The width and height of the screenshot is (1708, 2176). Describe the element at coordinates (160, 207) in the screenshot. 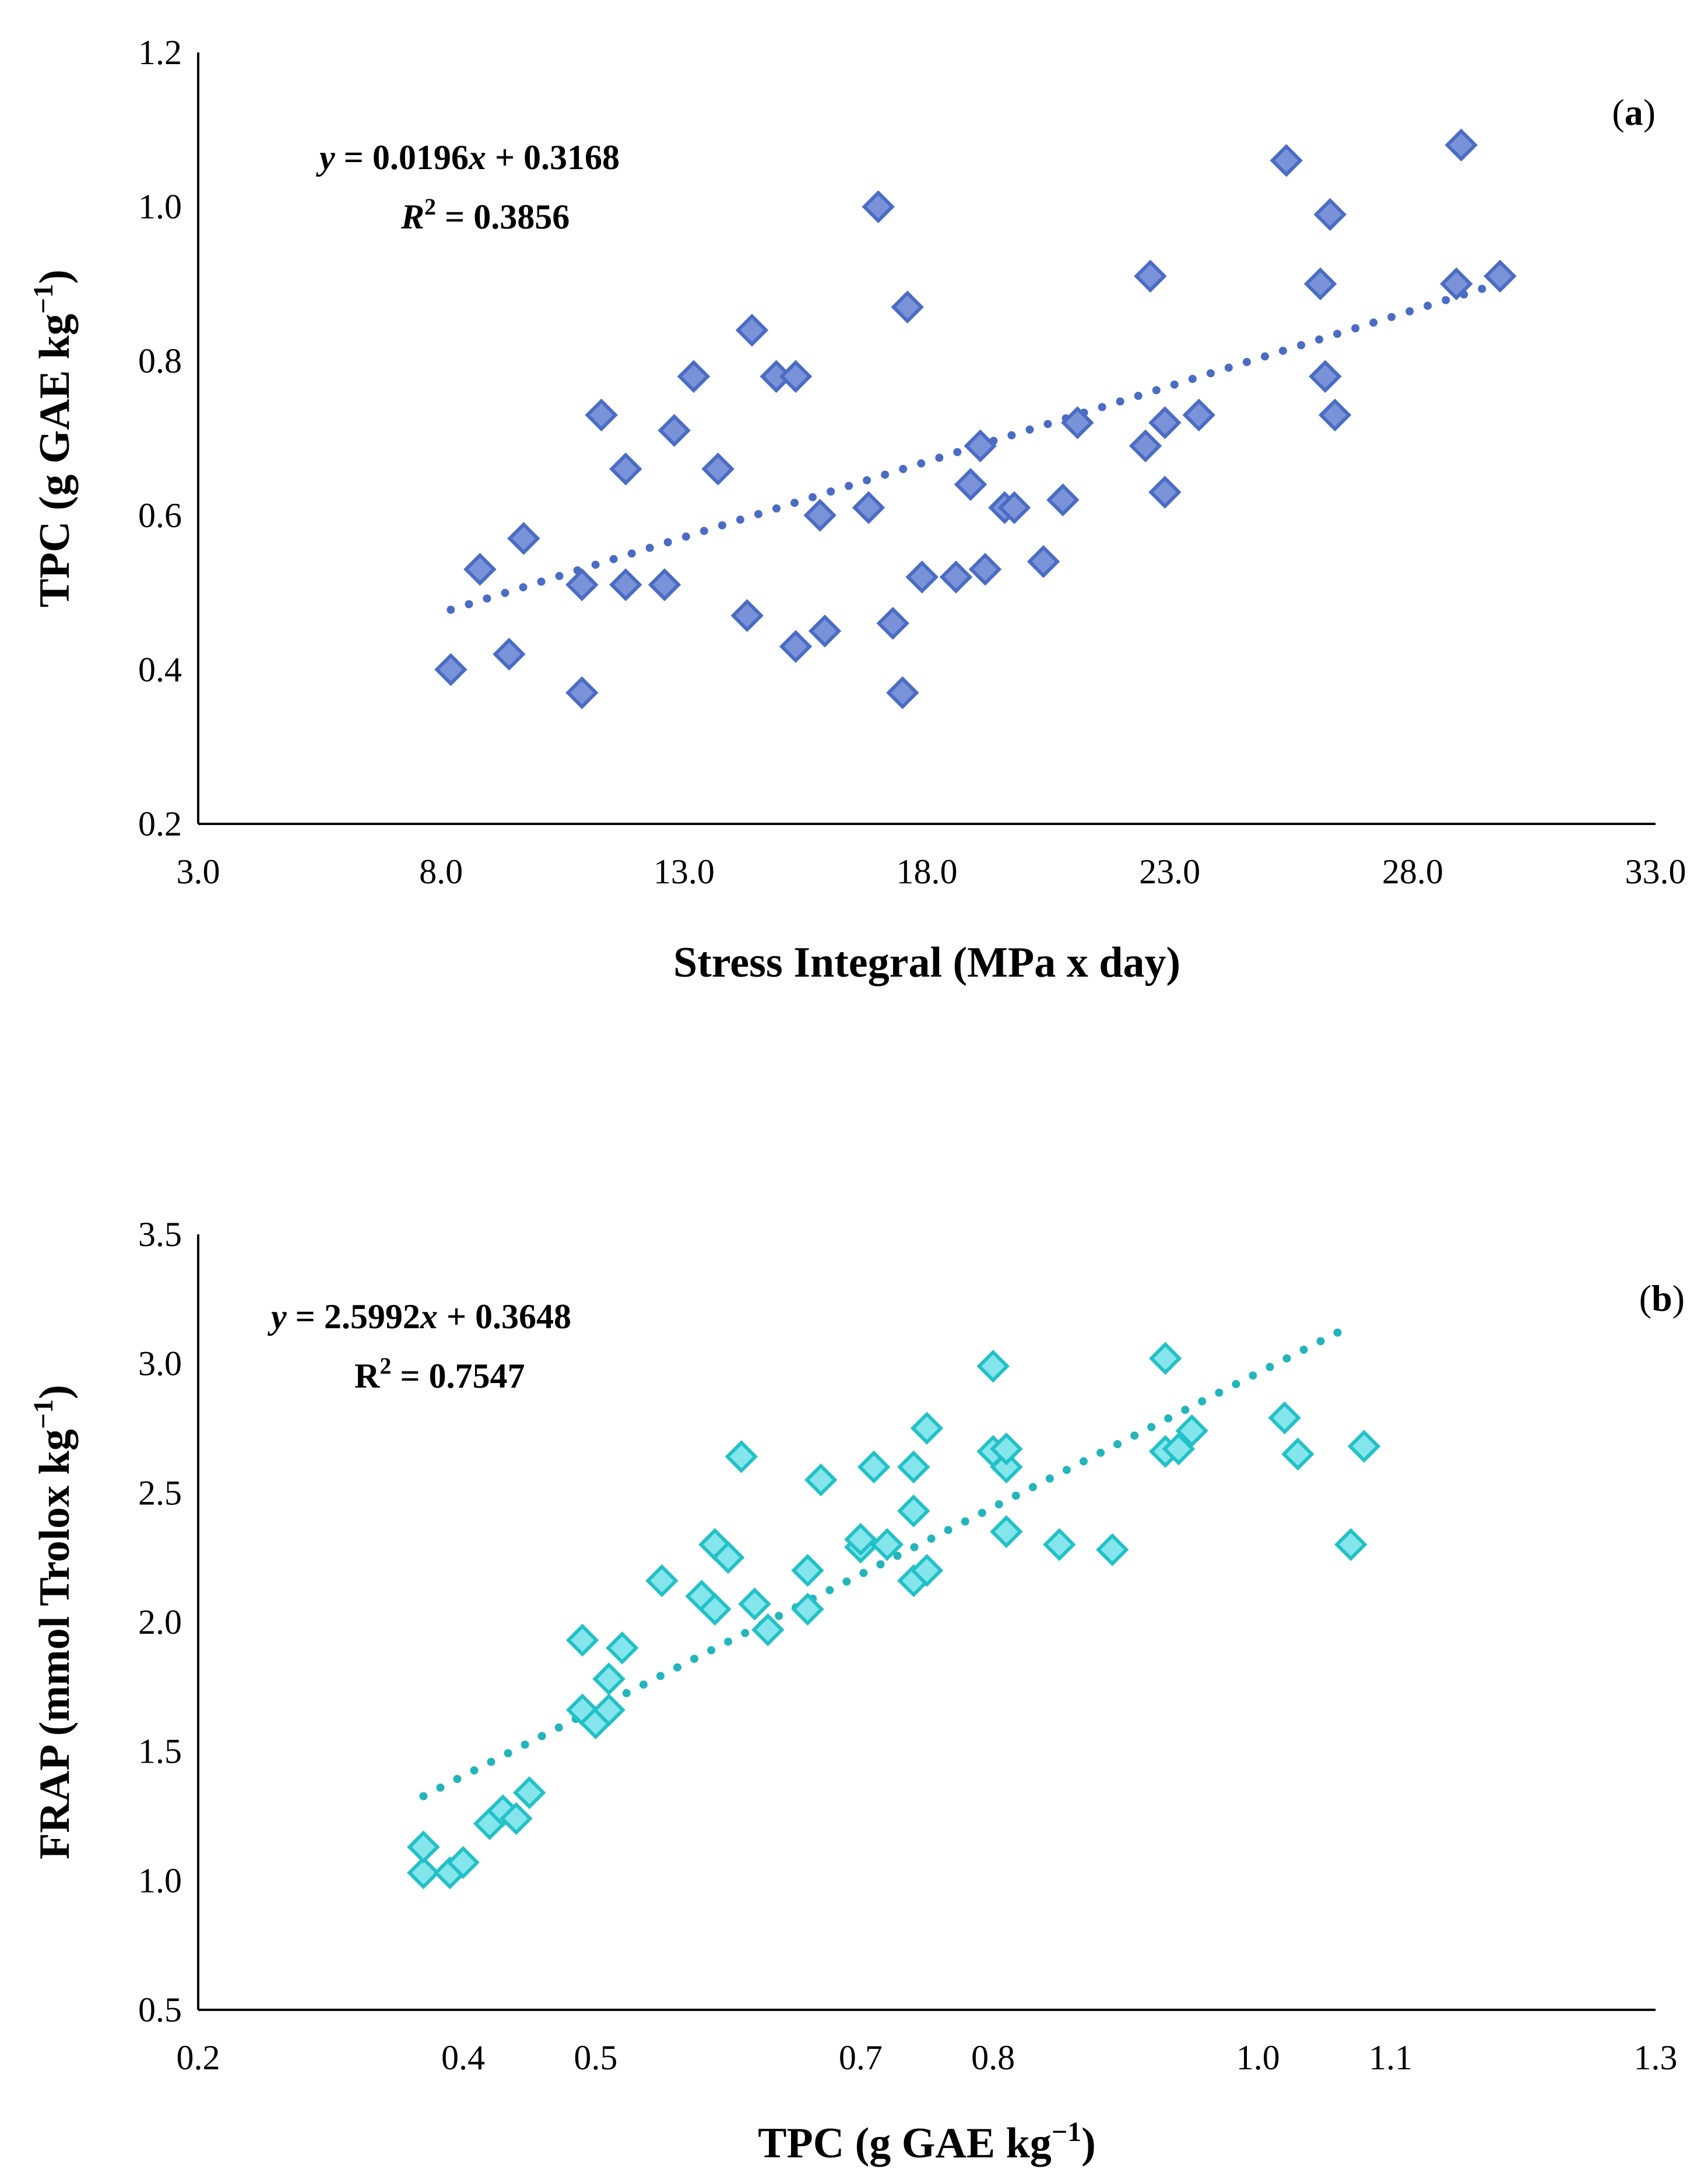

I see `chart-a-y-tick-label: 1.0` at that location.